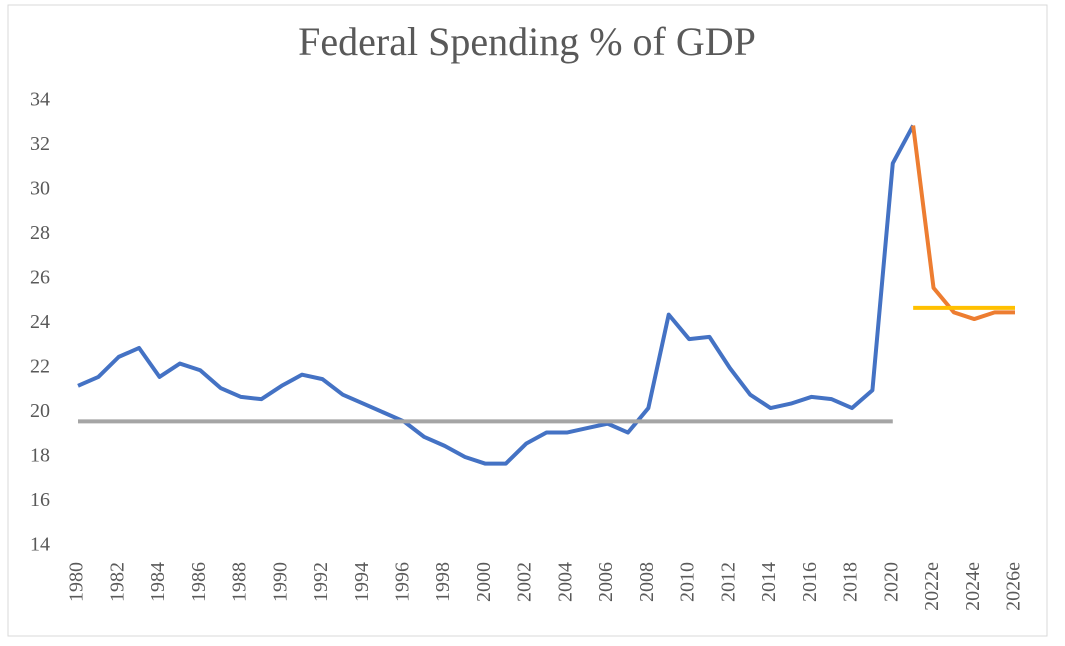 The image size is (1065, 646). Describe the element at coordinates (40, 322) in the screenshot. I see `y-tick-label: 24` at that location.